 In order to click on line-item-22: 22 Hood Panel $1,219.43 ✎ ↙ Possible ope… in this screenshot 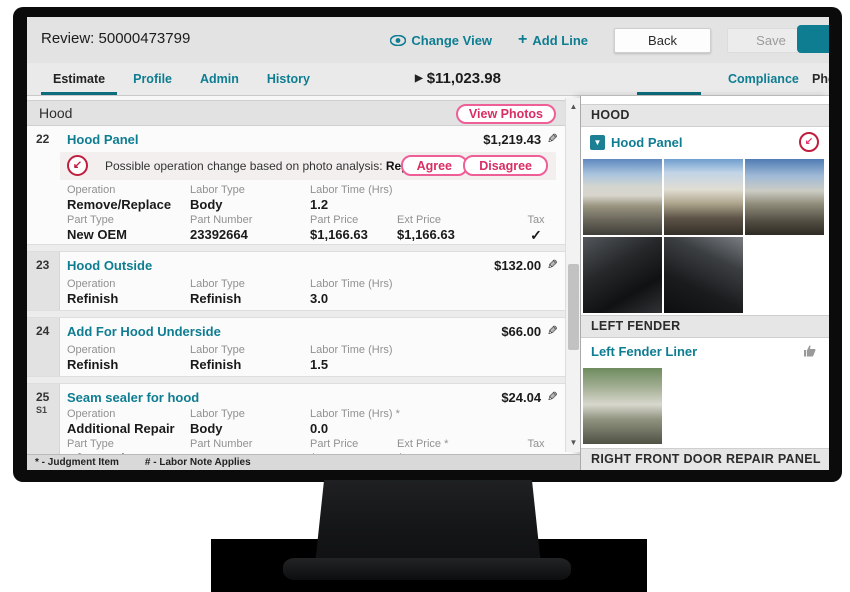, I will do `click(303, 185)`.